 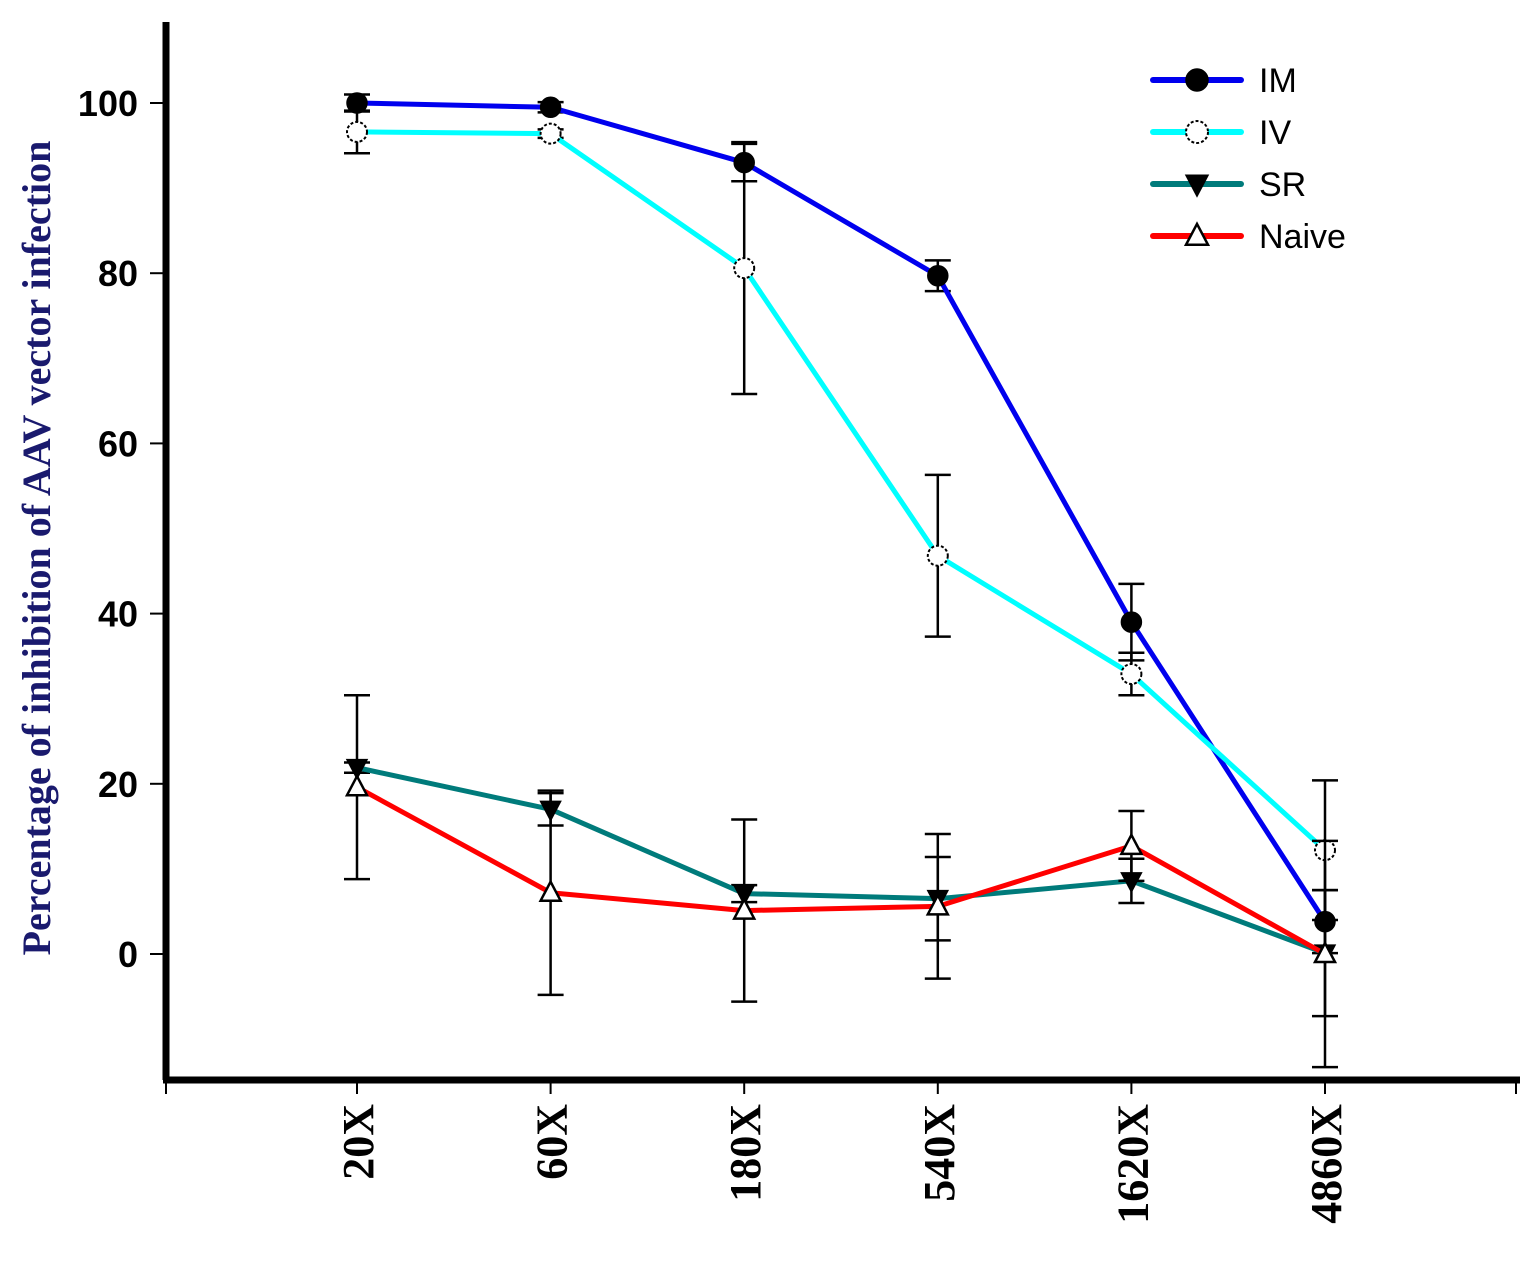 I want to click on x-tick-label: 4860X, so click(x=1326, y=1164).